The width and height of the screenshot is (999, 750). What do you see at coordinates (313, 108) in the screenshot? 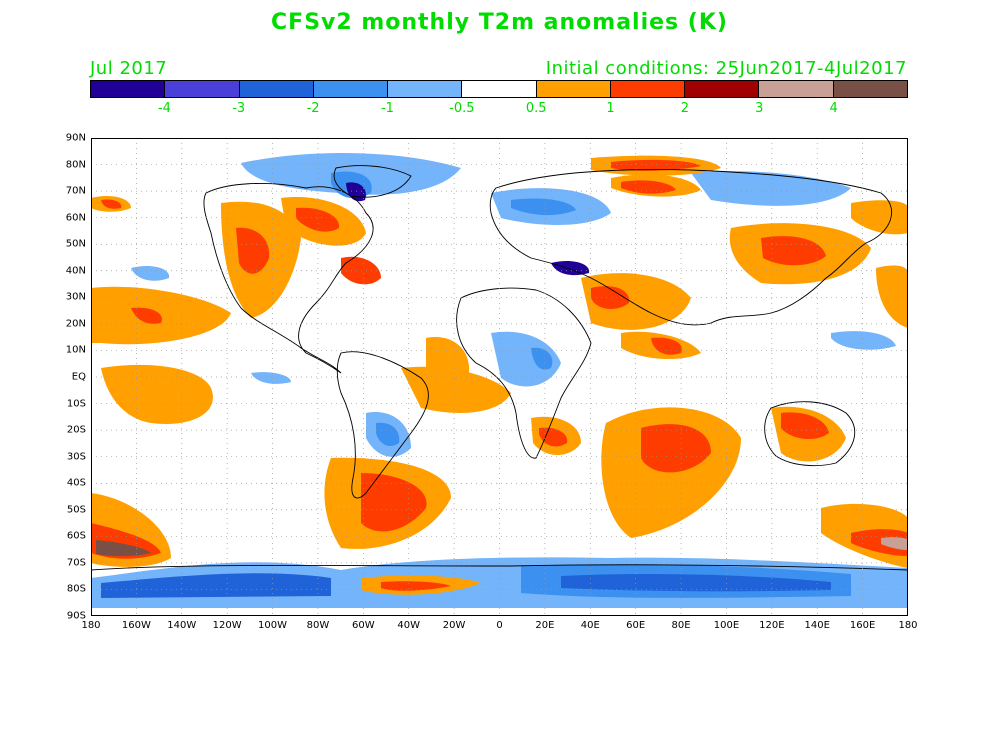
I see `colorbar-label: -2` at bounding box center [313, 108].